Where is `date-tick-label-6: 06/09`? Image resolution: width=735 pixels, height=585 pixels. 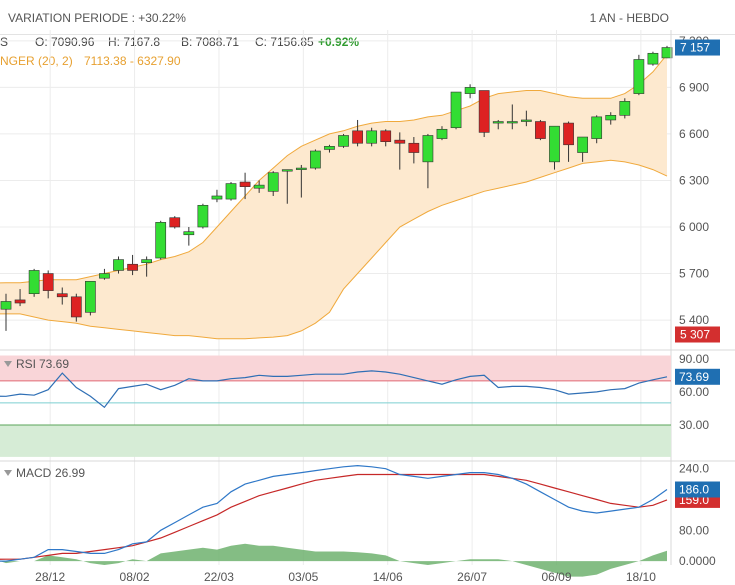
date-tick-label-6: 06/09 is located at coordinates (556, 577).